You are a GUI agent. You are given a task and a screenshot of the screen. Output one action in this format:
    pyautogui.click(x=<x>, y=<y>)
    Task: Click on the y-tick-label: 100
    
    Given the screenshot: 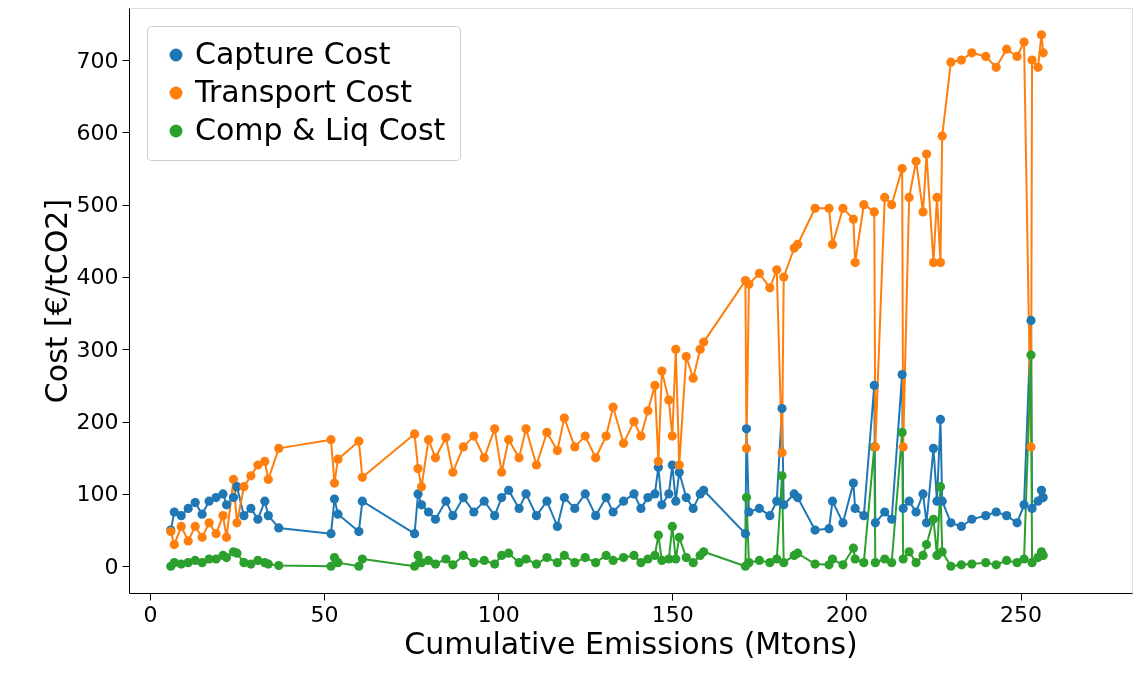 What is the action you would take?
    pyautogui.click(x=97, y=494)
    